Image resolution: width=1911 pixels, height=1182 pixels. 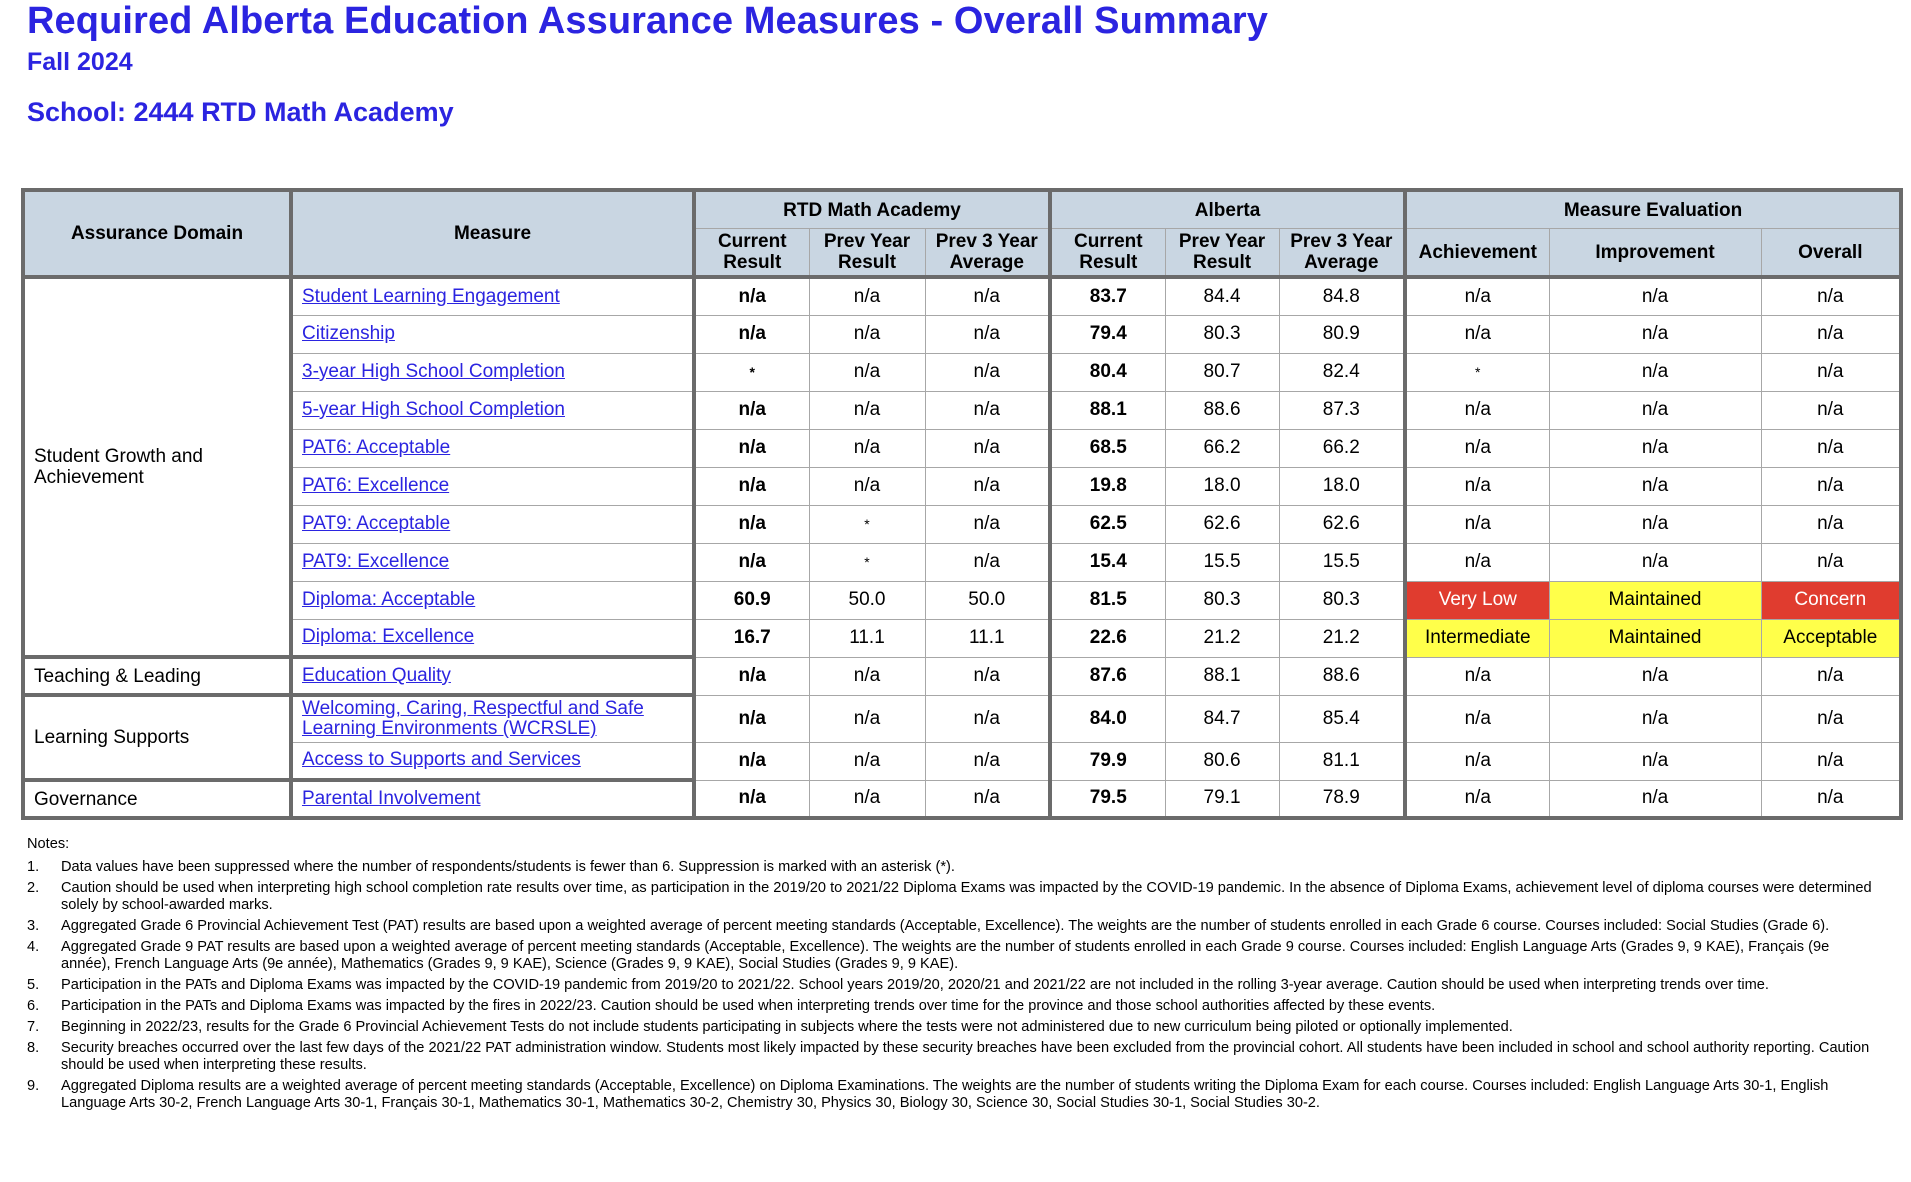 I want to click on school-prev-year-cell: *, so click(x=867, y=562).